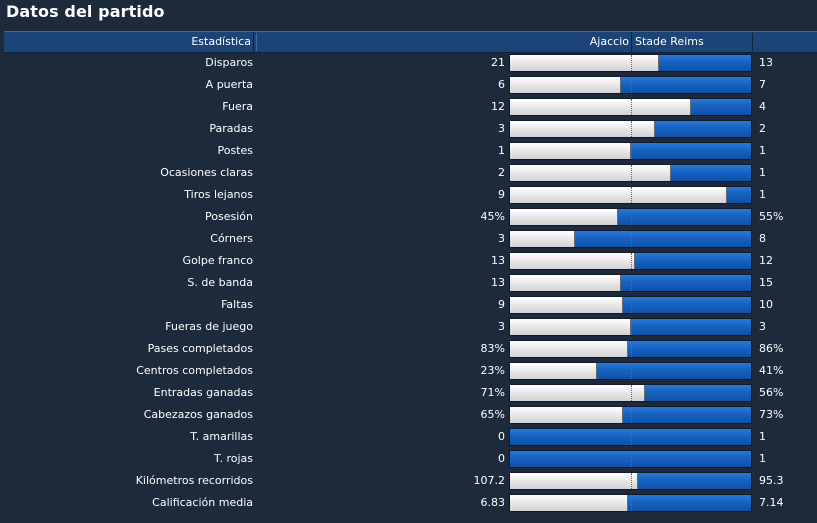  What do you see at coordinates (762, 106) in the screenshot?
I see `away-value: 4` at bounding box center [762, 106].